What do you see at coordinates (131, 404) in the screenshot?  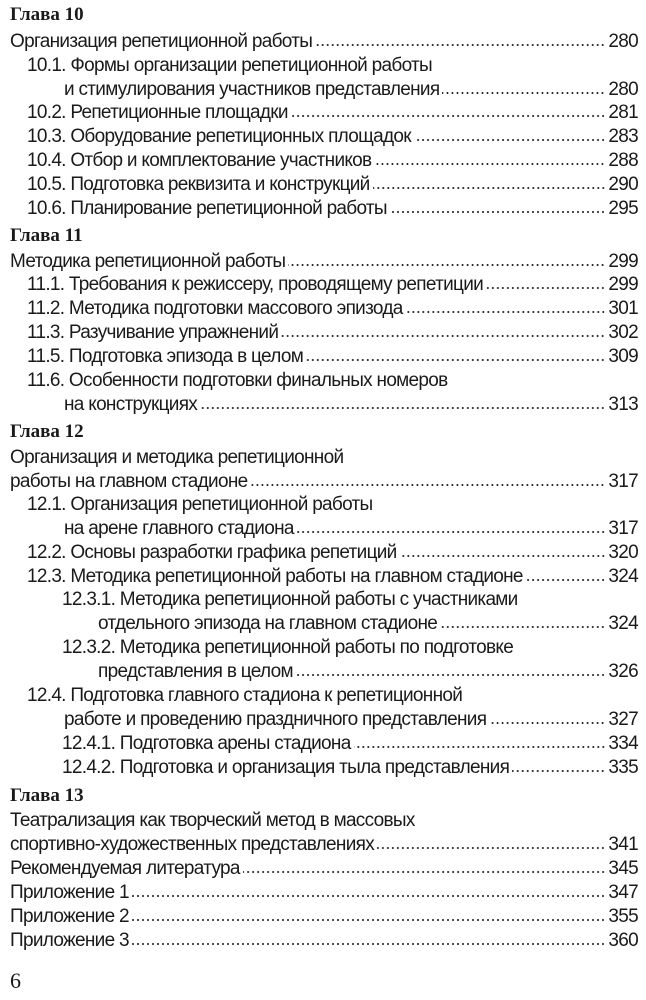 I see `toc-entry-title: на конструкциях` at bounding box center [131, 404].